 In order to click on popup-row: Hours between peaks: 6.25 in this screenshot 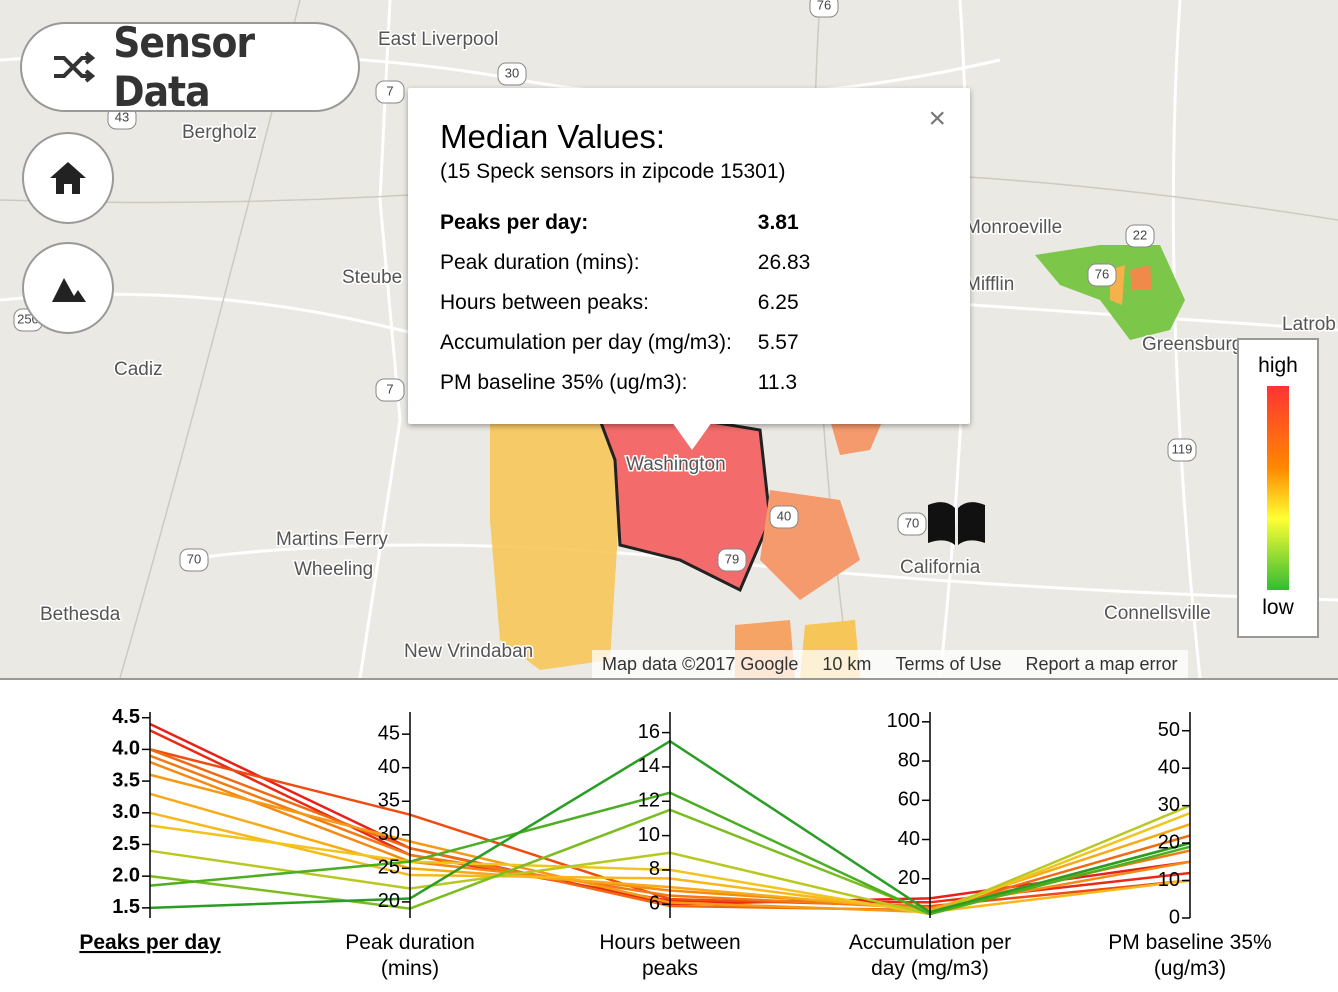, I will do `click(625, 310)`.